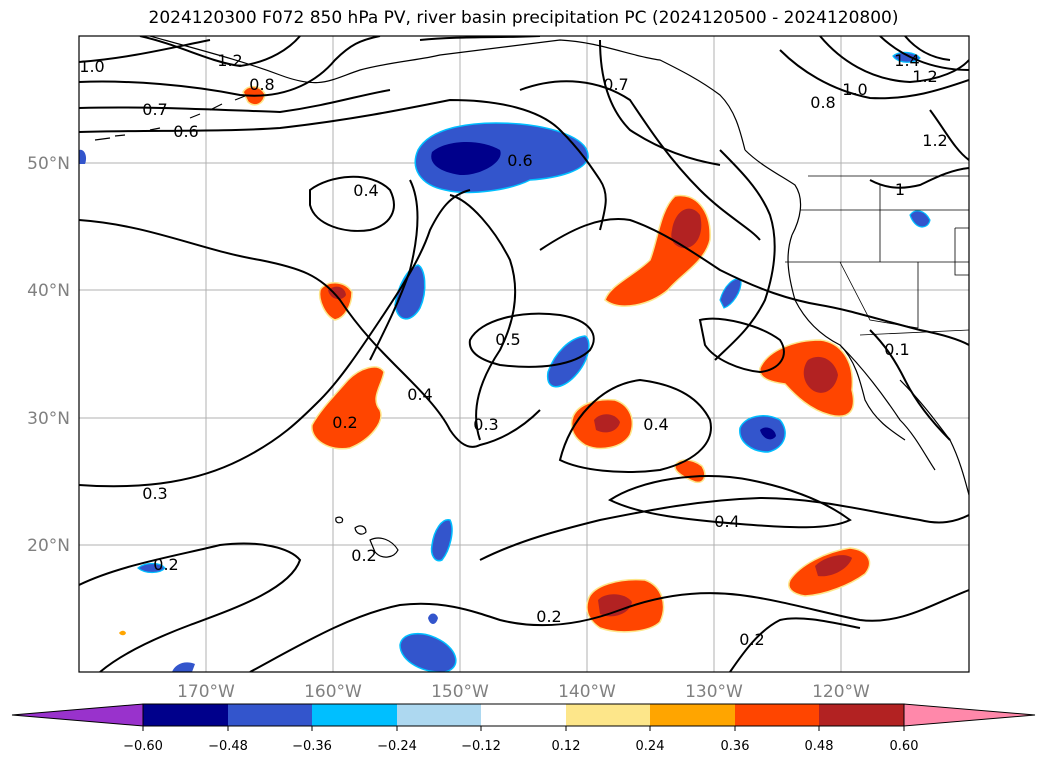 The width and height of the screenshot is (1047, 765). What do you see at coordinates (566, 746) in the screenshot?
I see `colorbar-tick-label: 0.12` at bounding box center [566, 746].